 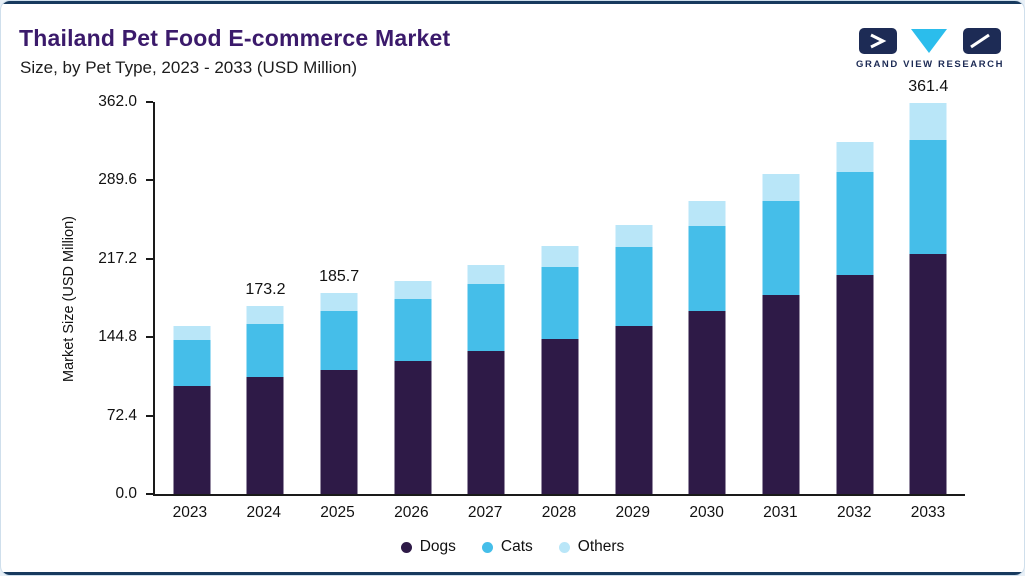 I want to click on bar-value-label-2033: 361.4, so click(x=928, y=86).